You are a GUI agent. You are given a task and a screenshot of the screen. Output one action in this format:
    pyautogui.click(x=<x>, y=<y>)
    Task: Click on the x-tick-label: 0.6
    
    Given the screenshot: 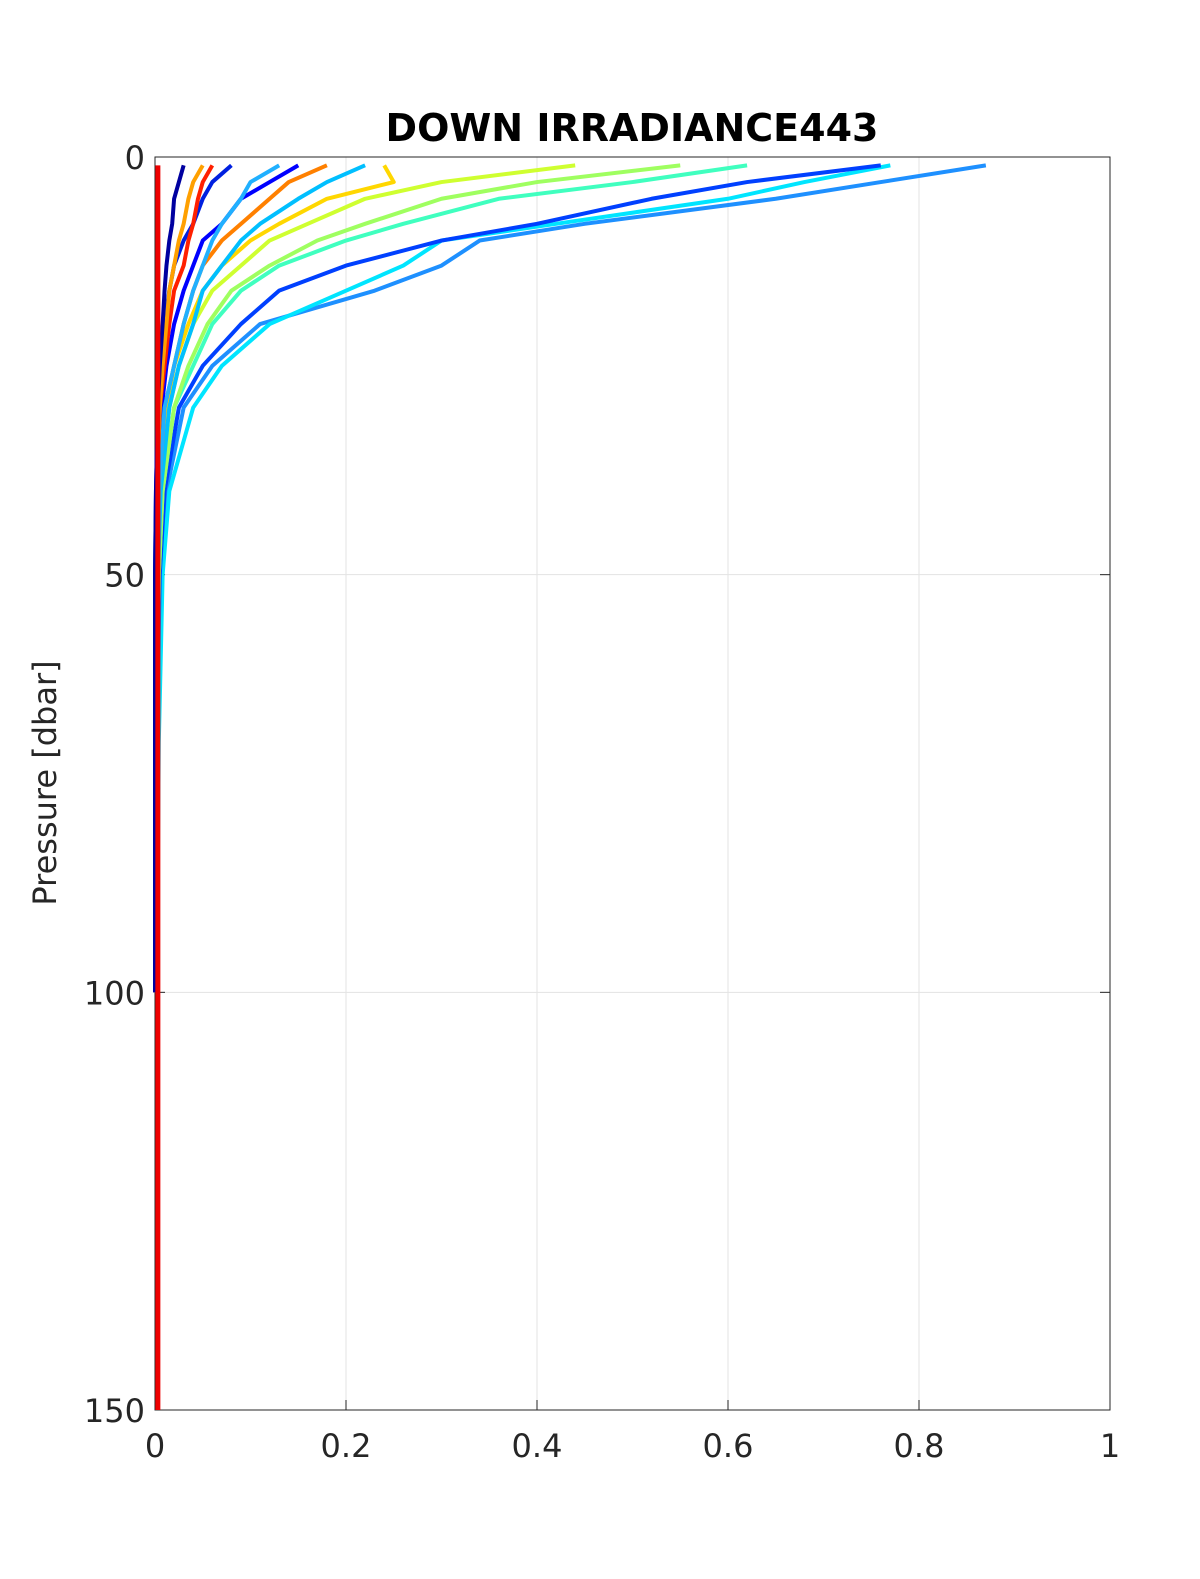 What is the action you would take?
    pyautogui.click(x=728, y=1446)
    